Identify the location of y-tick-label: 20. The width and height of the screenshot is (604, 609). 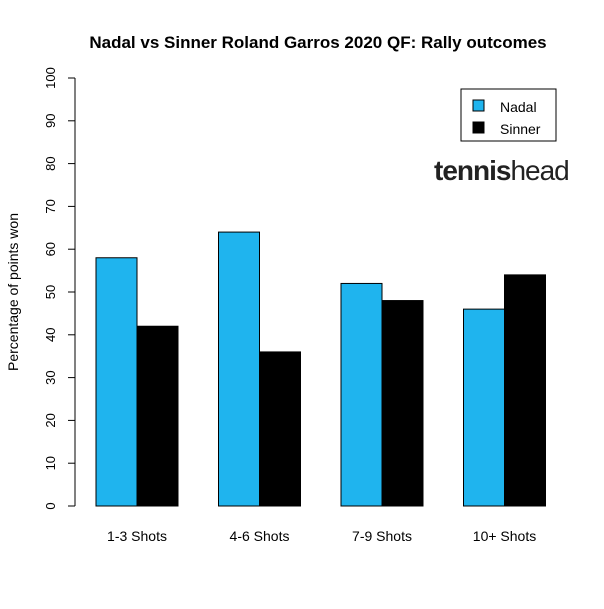
(50, 420).